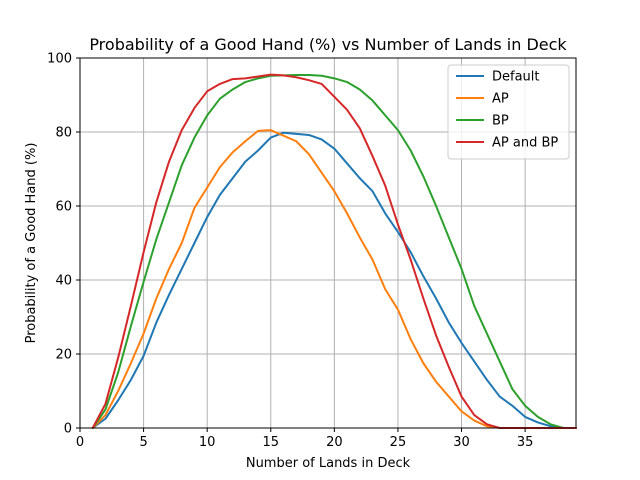 Image resolution: width=640 pixels, height=480 pixels. What do you see at coordinates (80, 442) in the screenshot?
I see `x-tick-label: 0` at bounding box center [80, 442].